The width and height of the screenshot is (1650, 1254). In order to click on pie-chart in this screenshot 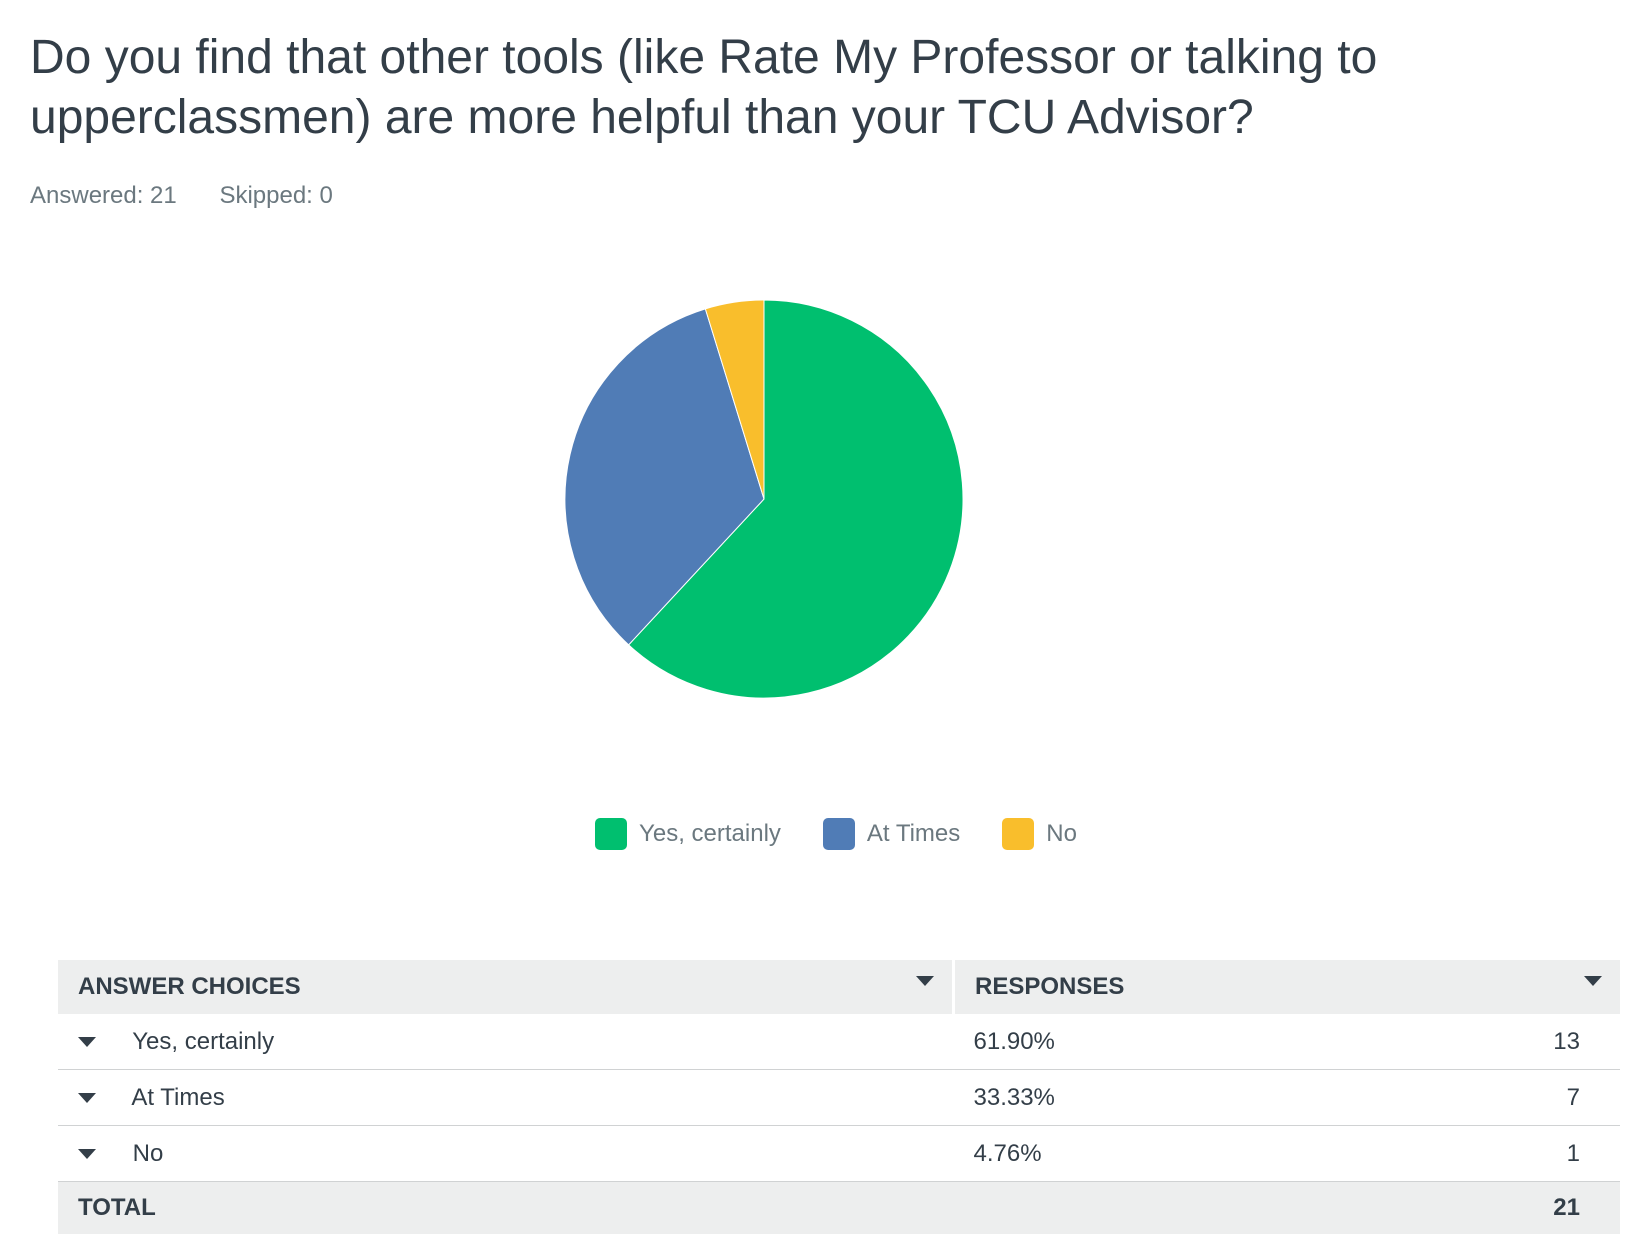, I will do `click(764, 499)`.